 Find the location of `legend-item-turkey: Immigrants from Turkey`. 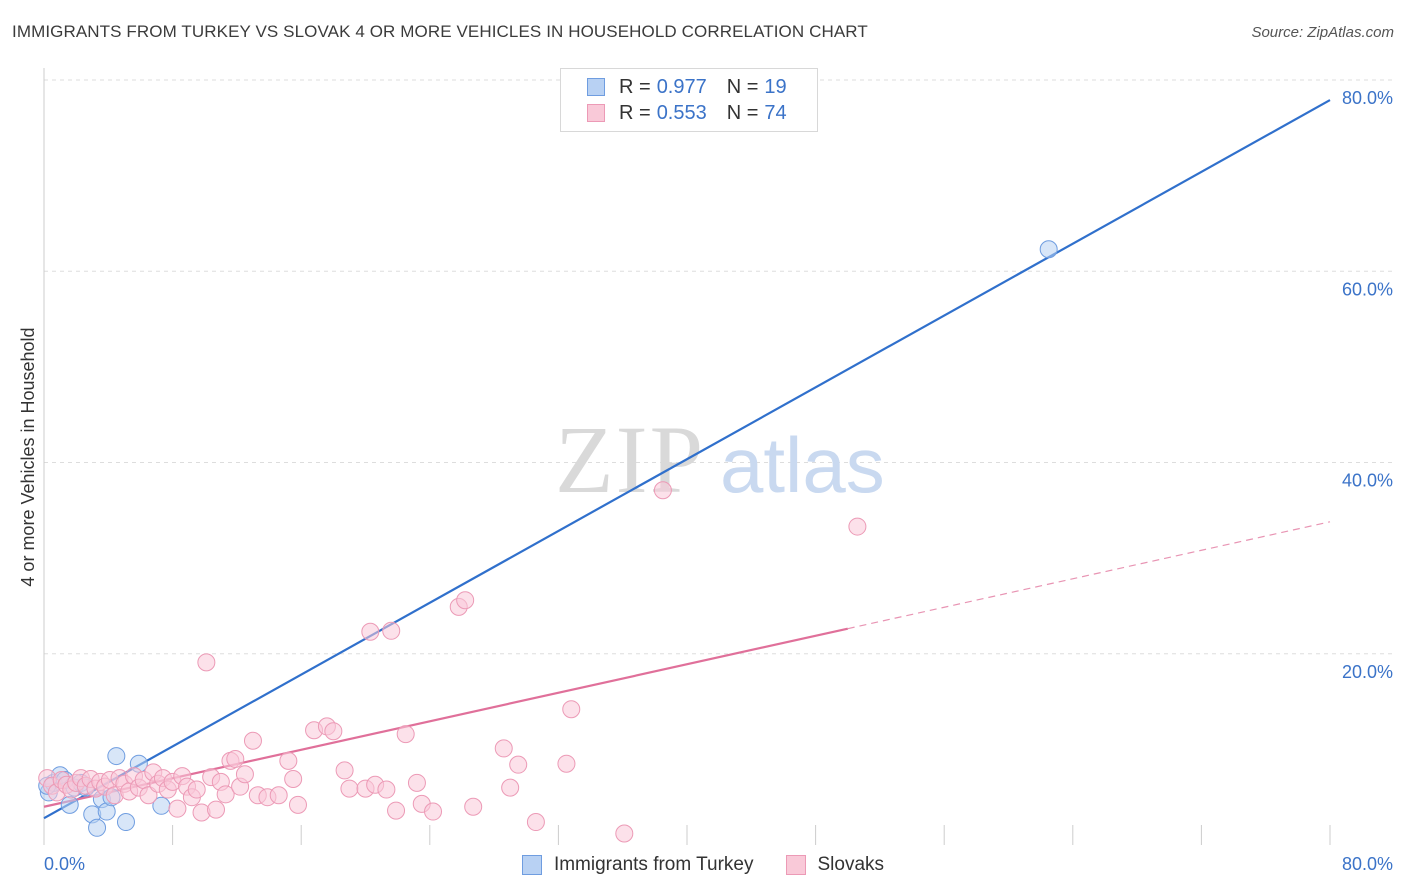

legend-item-turkey: Immigrants from Turkey is located at coordinates (637, 865).